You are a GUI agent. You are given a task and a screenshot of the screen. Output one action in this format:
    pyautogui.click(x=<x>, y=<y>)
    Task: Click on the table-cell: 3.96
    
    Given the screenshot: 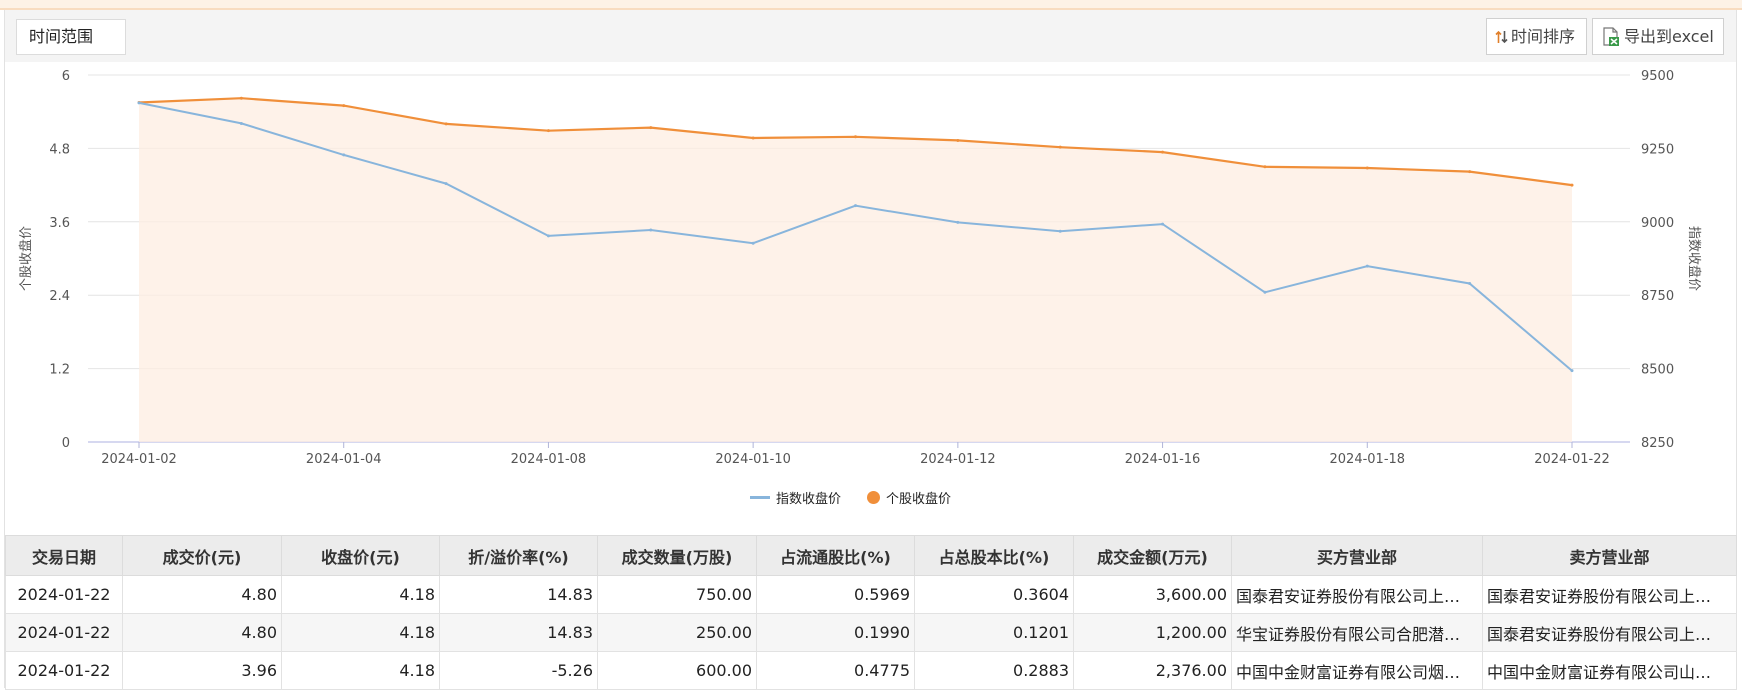 What is the action you would take?
    pyautogui.click(x=202, y=670)
    